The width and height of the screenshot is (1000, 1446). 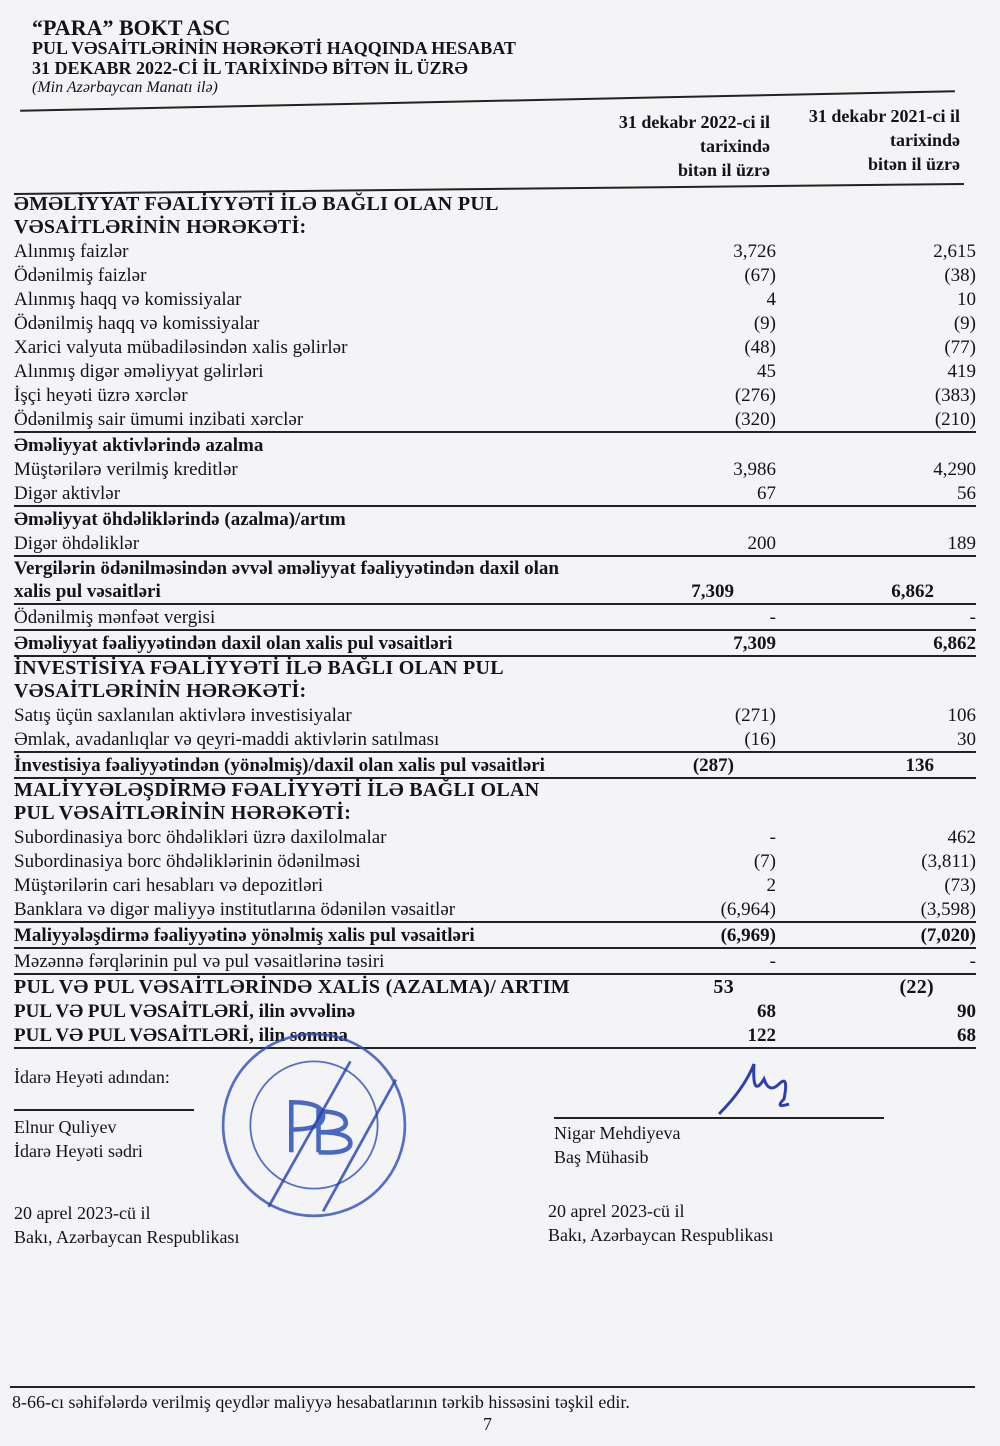 I want to click on value-2021: (383), so click(x=955, y=395).